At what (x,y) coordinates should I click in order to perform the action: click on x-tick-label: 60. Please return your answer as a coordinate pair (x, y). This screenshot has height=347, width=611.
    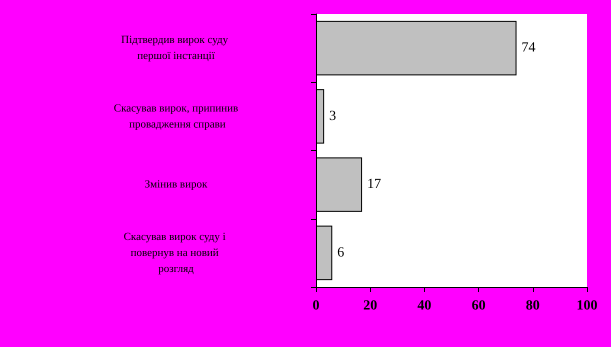
    Looking at the image, I should click on (479, 306).